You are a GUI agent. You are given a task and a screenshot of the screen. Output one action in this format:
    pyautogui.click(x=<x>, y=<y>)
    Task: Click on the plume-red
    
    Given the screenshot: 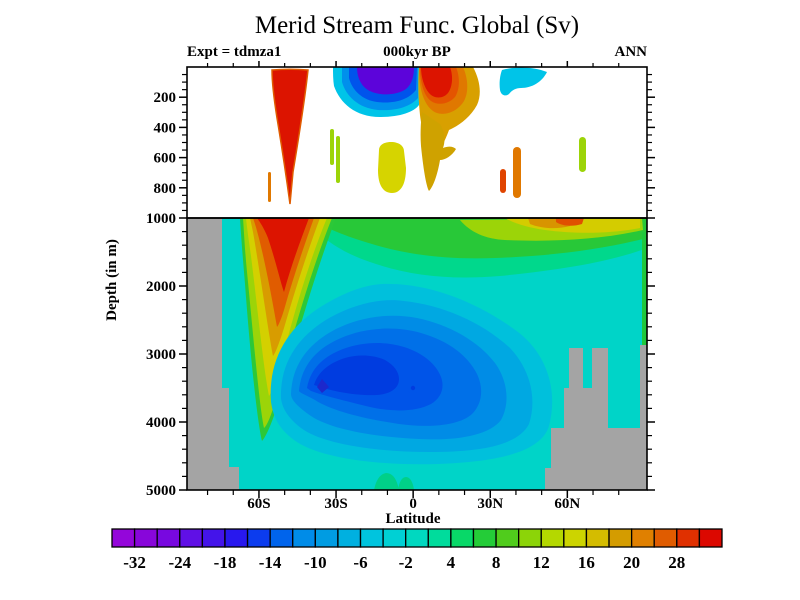 What is the action you would take?
    pyautogui.click(x=283, y=255)
    